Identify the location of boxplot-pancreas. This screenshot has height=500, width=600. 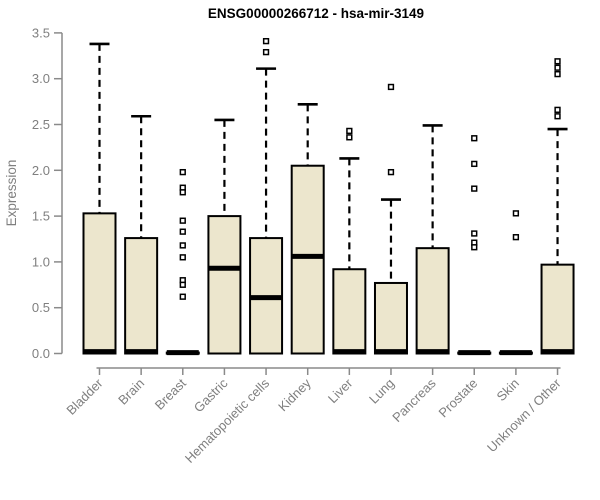
(432, 239).